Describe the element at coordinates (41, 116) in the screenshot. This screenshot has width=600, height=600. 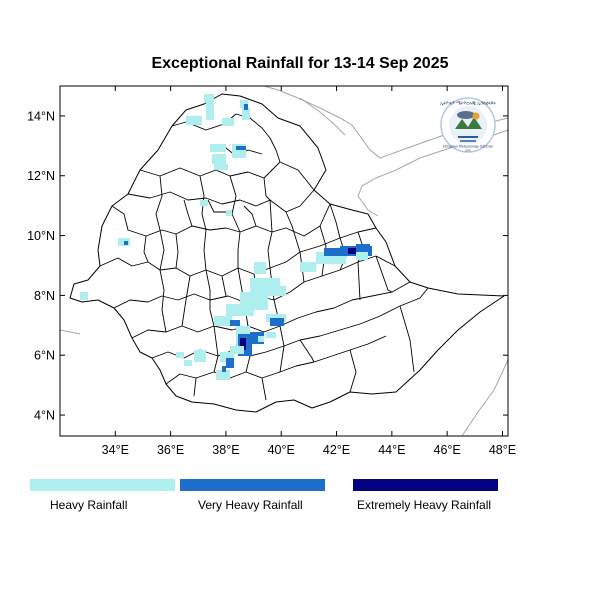
I see `lat-tick-label: 14°N` at that location.